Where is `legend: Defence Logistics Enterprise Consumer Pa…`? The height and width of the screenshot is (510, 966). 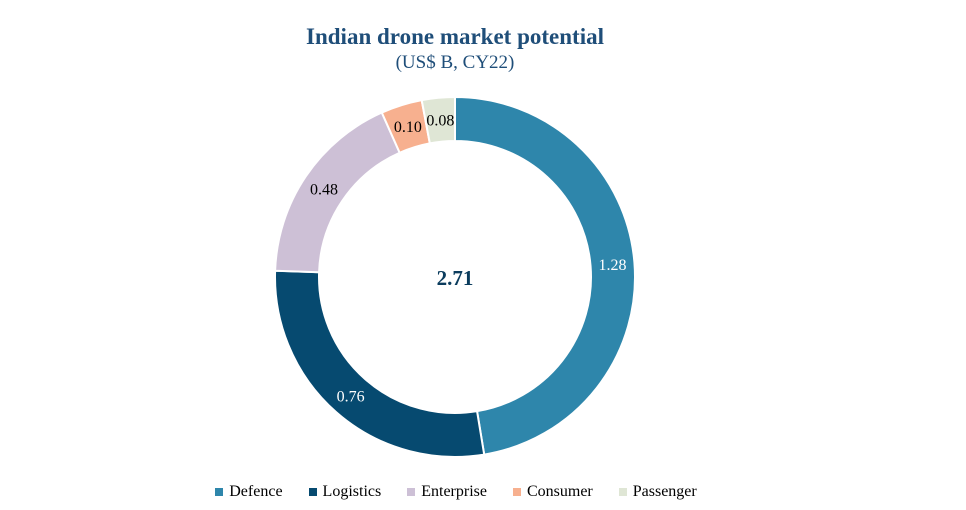 legend: Defence Logistics Enterprise Consumer Pa… is located at coordinates (455, 492).